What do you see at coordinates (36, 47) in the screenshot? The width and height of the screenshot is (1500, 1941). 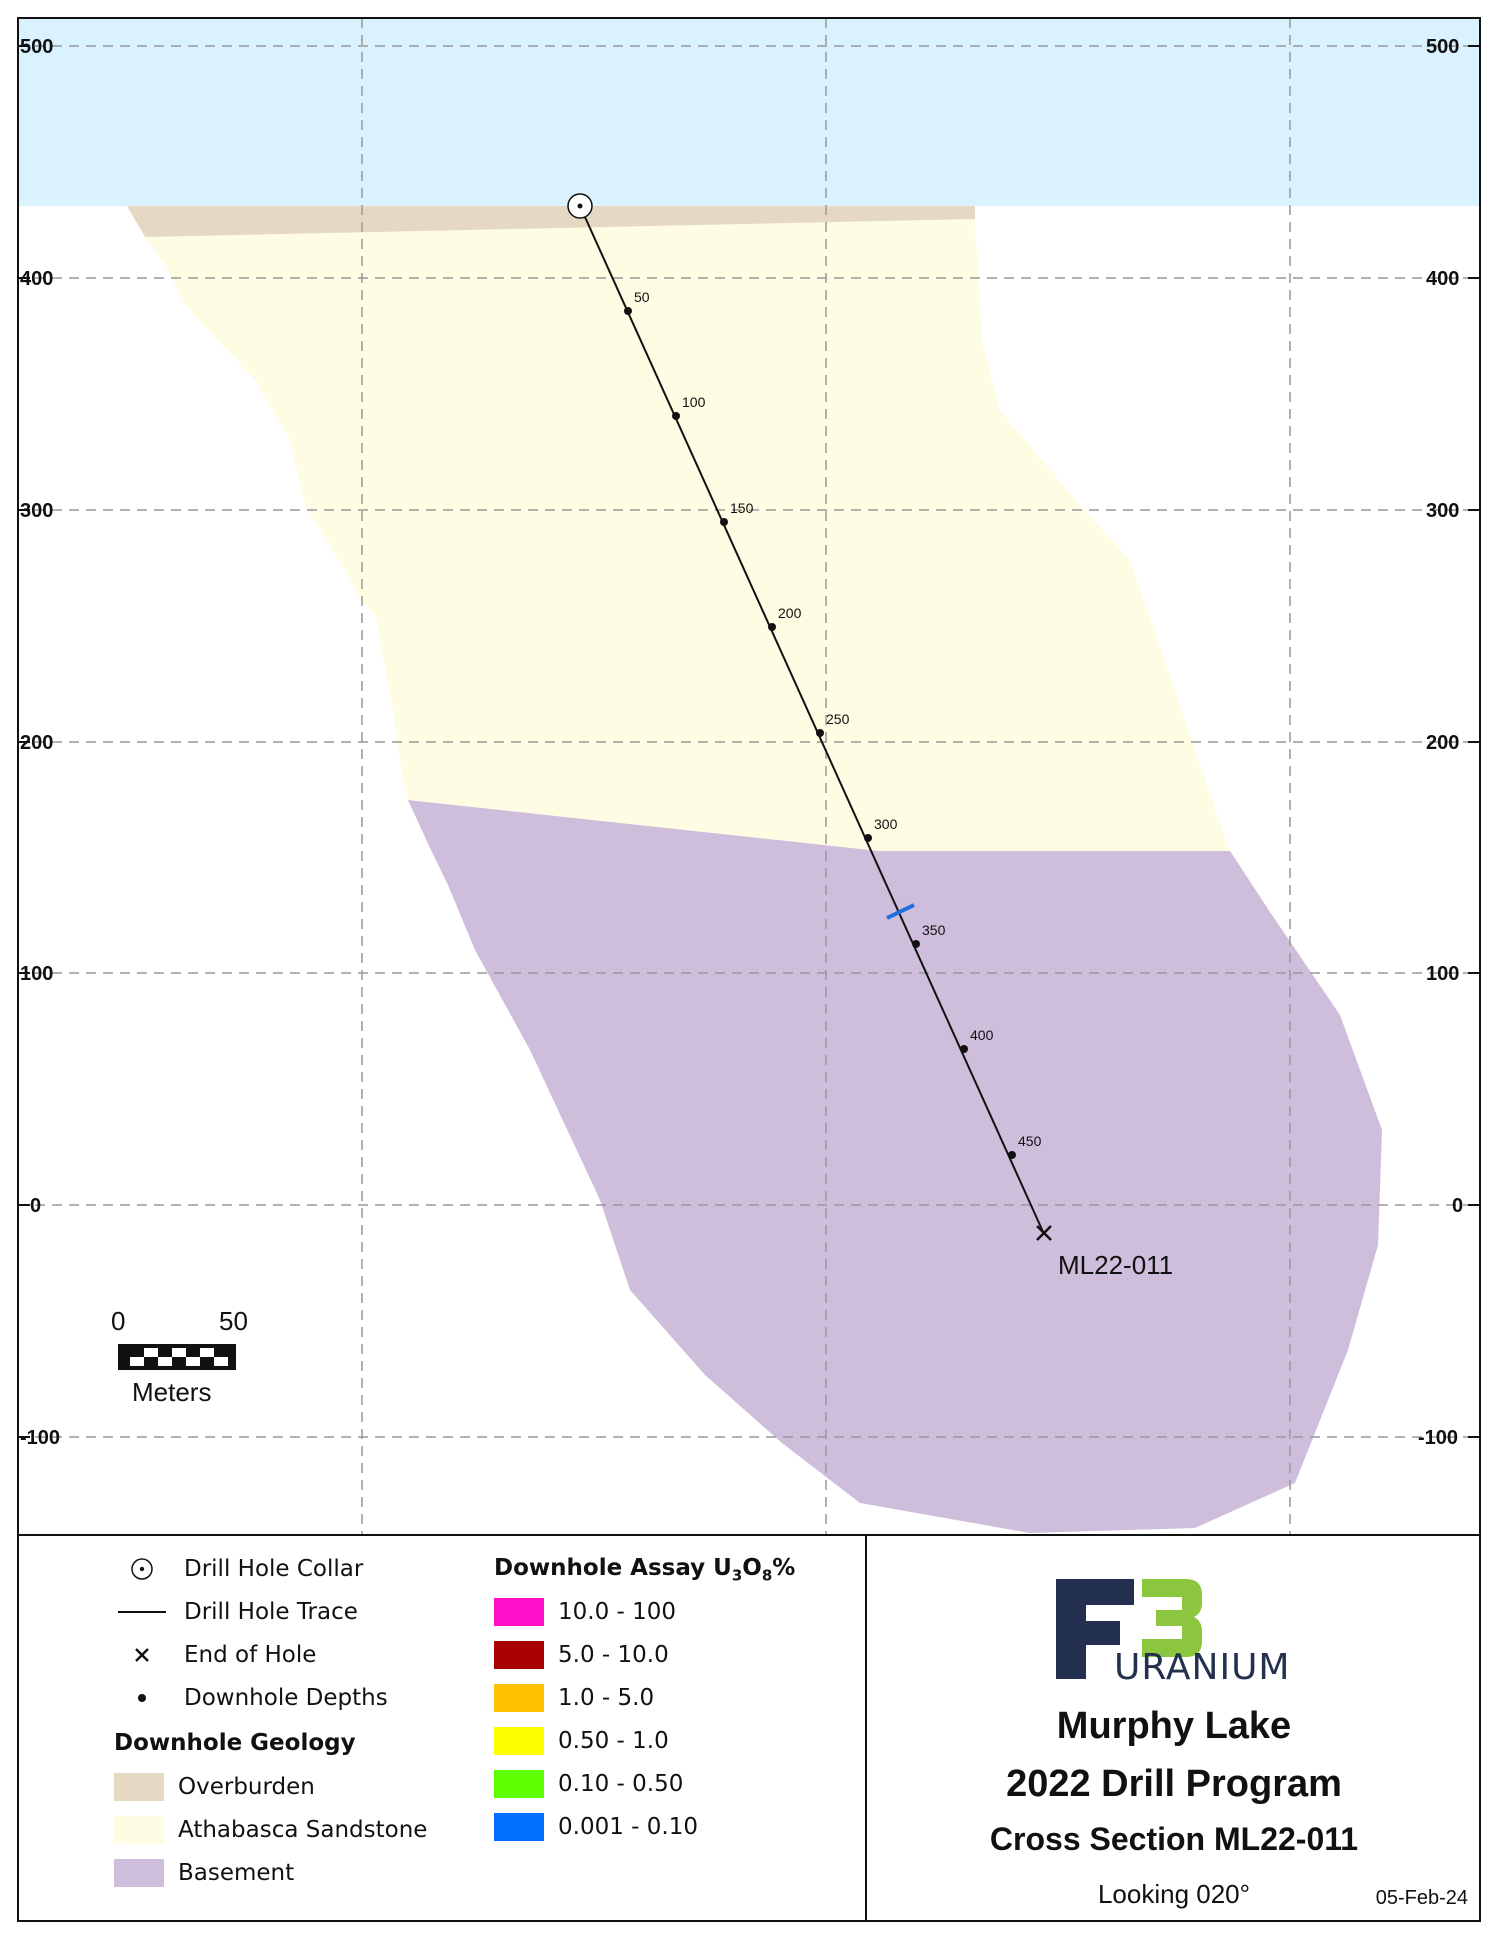 I see `y-label-left: 500` at bounding box center [36, 47].